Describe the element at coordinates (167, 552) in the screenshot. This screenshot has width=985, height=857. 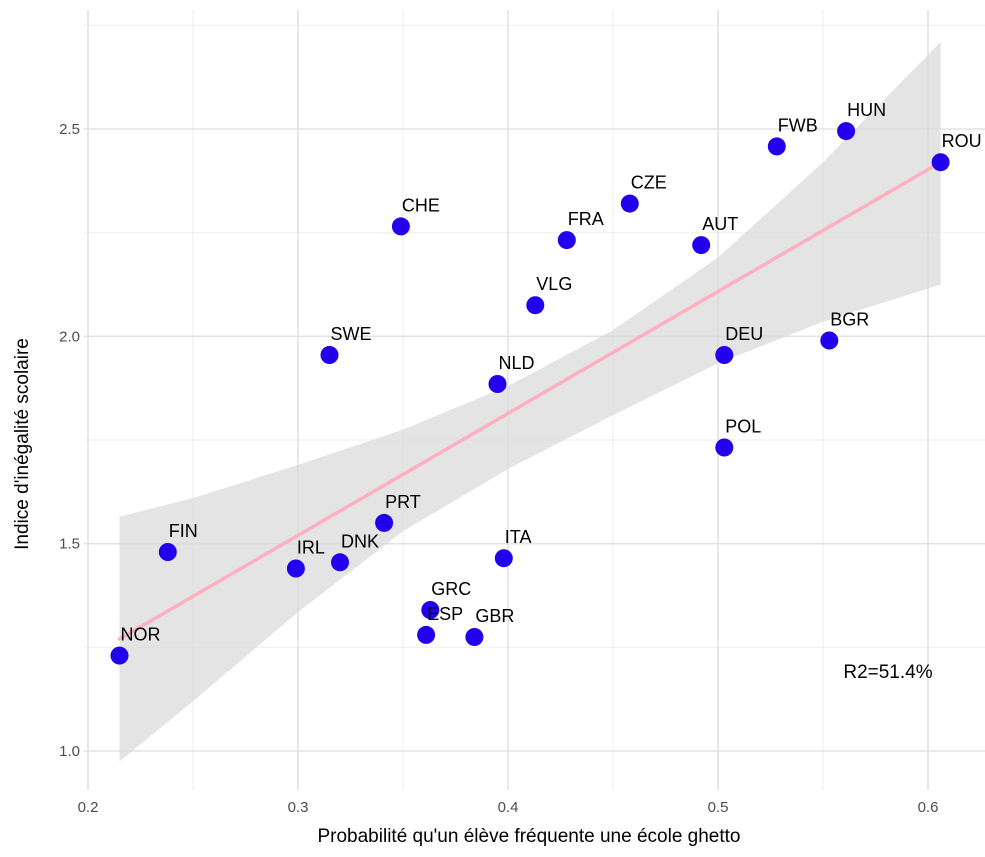
I see `data-point-fin` at that location.